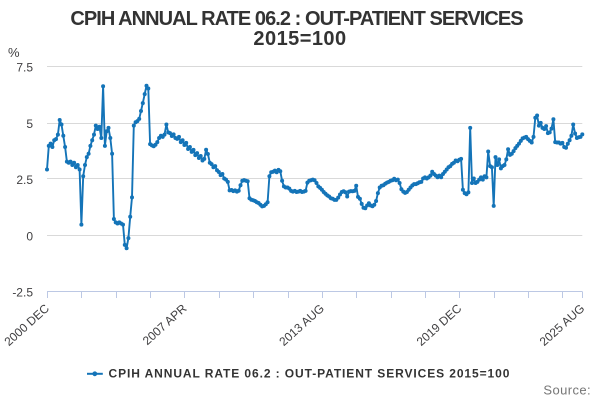  I want to click on svg-text: 2.5, so click(24, 180).